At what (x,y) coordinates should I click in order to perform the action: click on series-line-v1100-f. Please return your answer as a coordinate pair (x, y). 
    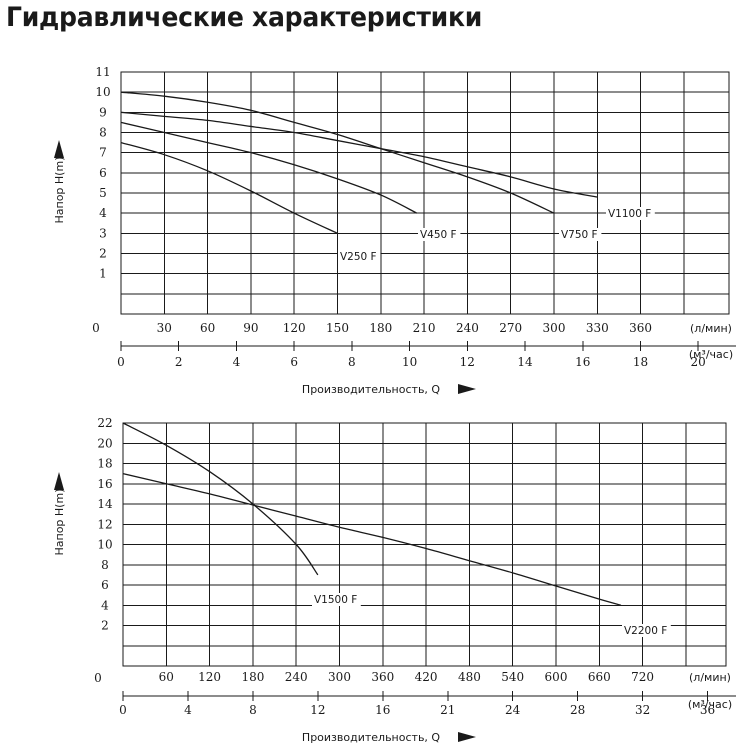
    Looking at the image, I should click on (359, 154).